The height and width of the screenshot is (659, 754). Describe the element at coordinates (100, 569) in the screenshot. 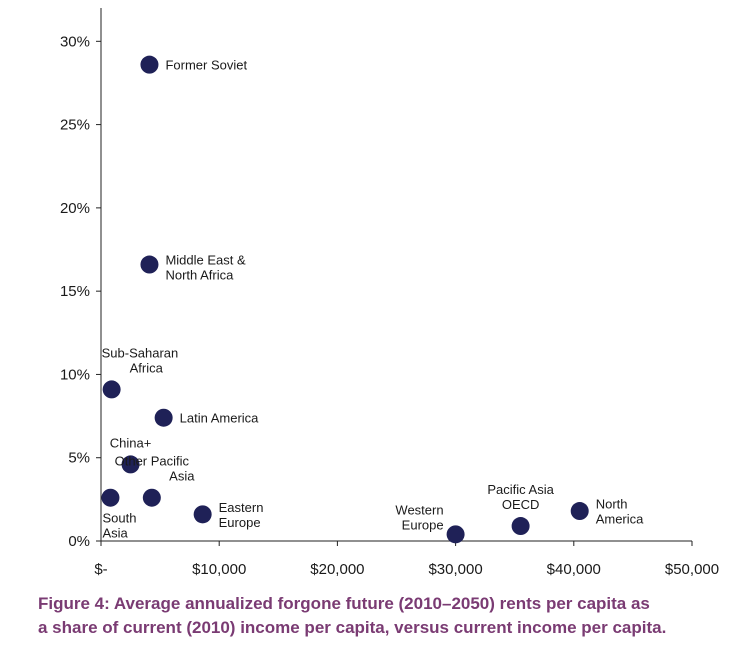

I see `x-tick-label: $-` at that location.